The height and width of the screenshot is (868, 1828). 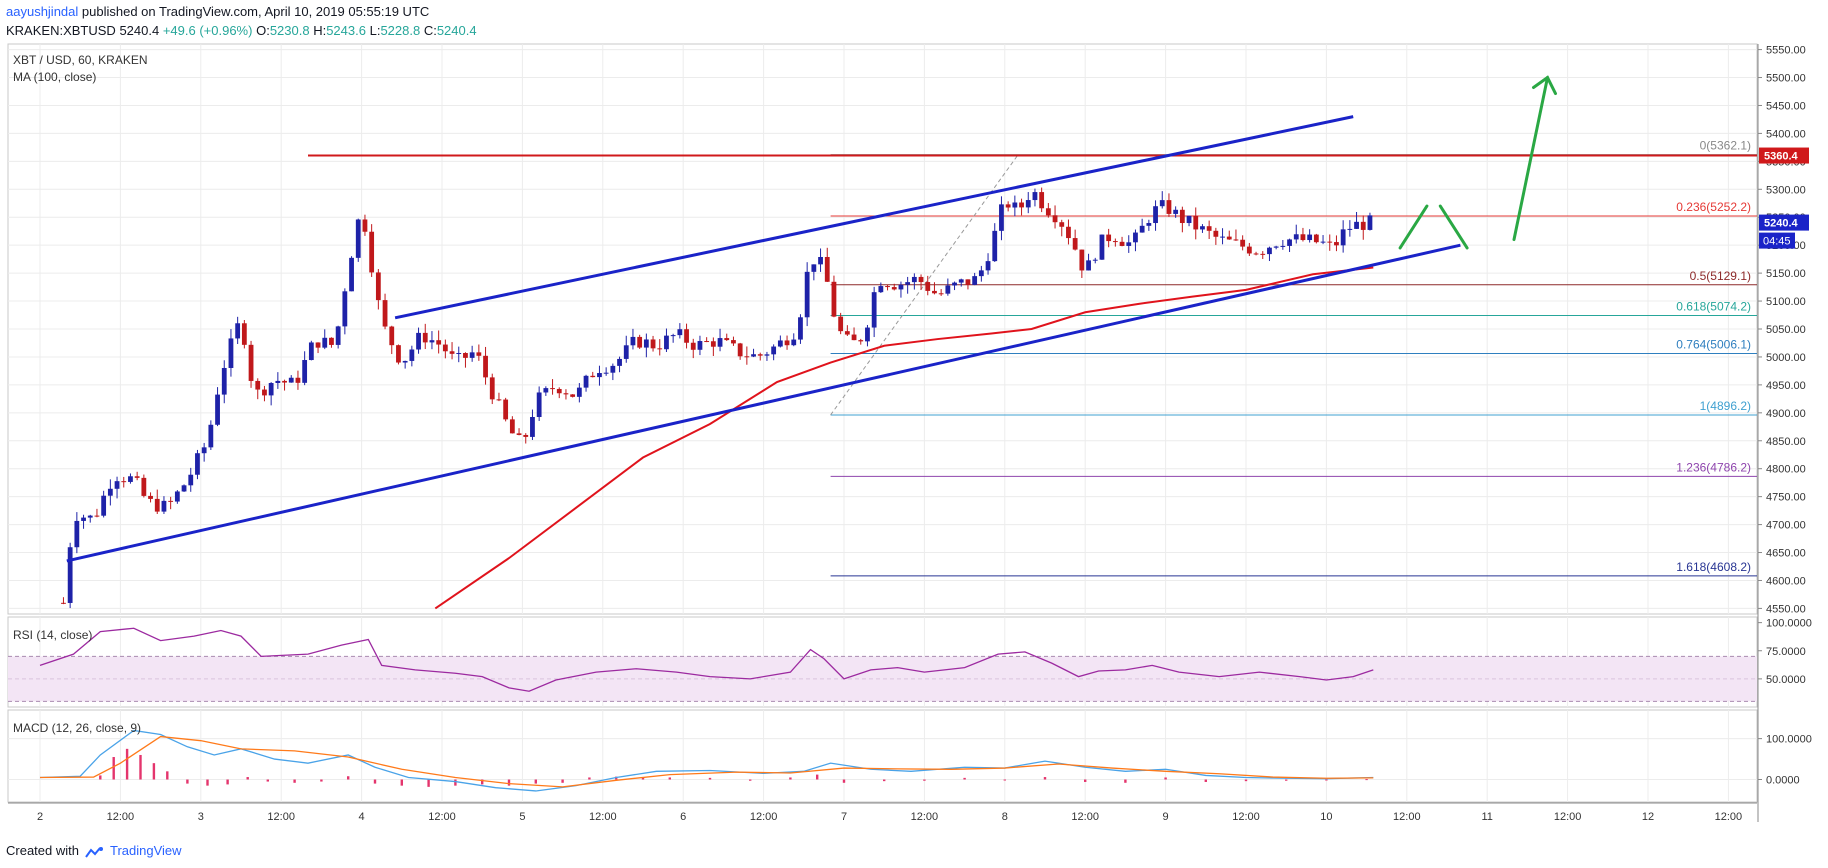 I want to click on symbol-label: KRAKEN:XBTUSD, so click(x=61, y=30).